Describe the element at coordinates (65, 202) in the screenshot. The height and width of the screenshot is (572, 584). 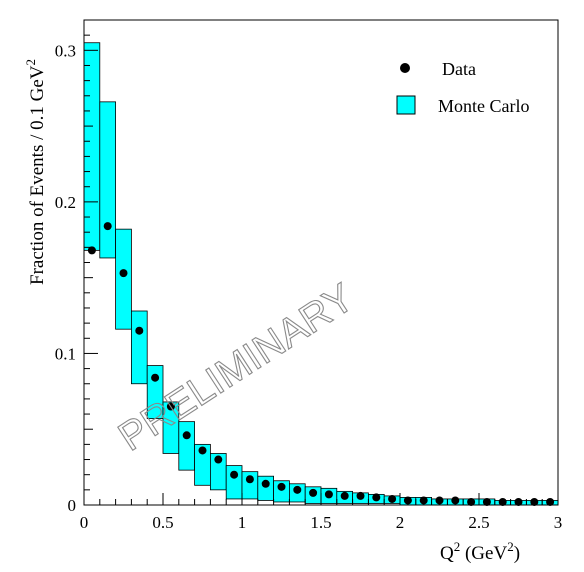
I see `y-tick-label: 0.2` at that location.